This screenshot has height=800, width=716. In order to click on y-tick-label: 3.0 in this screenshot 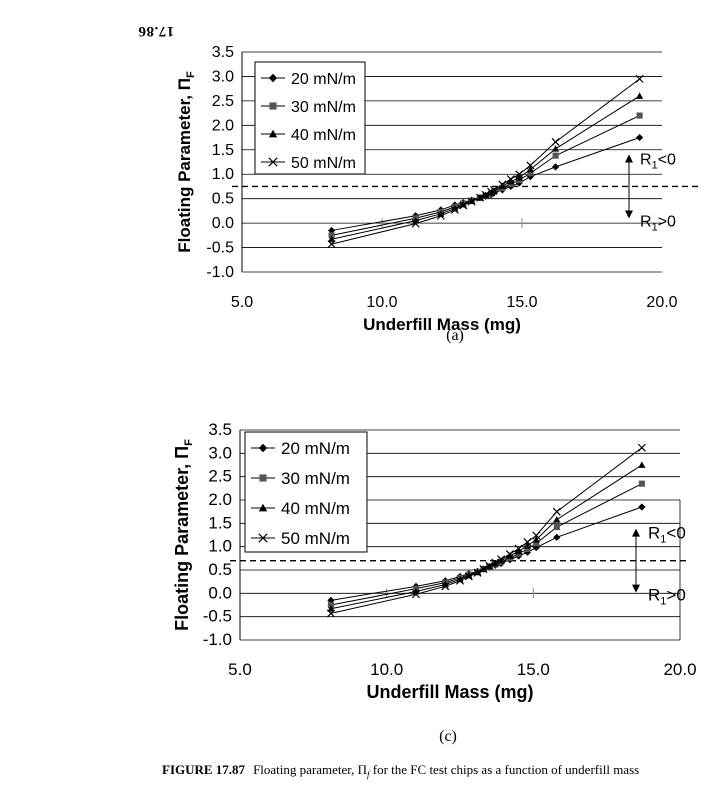, I will do `click(220, 452)`.